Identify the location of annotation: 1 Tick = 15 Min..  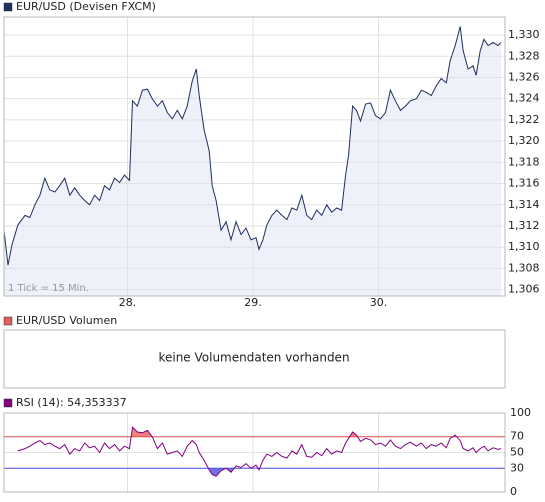
(48, 288).